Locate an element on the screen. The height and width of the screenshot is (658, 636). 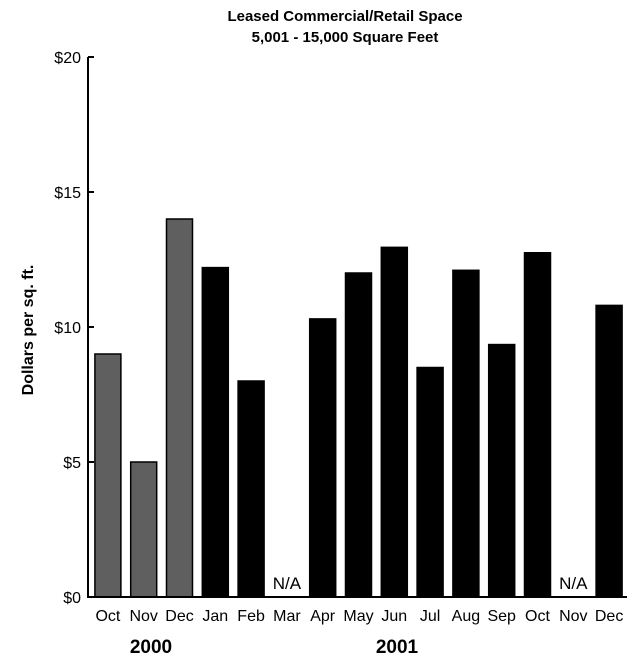
x-category-label: Jun is located at coordinates (394, 616).